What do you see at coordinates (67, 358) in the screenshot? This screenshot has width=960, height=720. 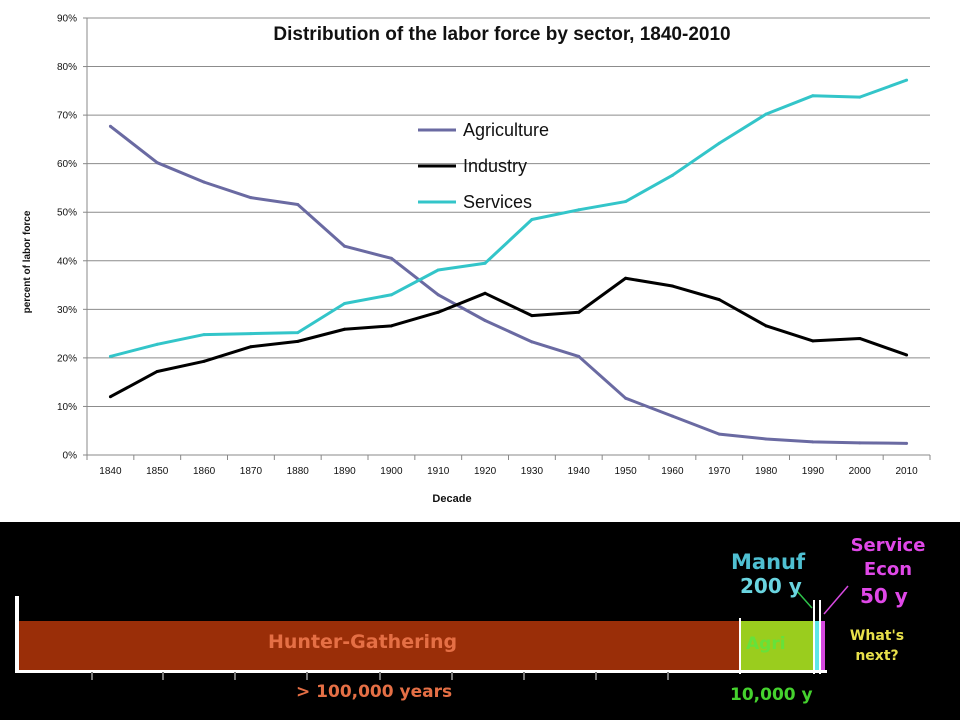 I see `y-tick-label: 20%` at bounding box center [67, 358].